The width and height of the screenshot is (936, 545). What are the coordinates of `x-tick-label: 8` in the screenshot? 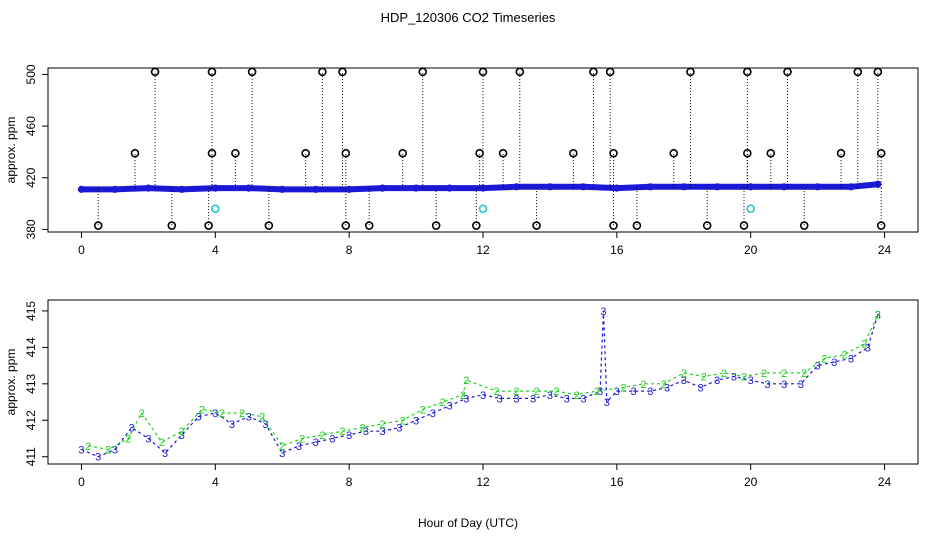 It's located at (349, 250).